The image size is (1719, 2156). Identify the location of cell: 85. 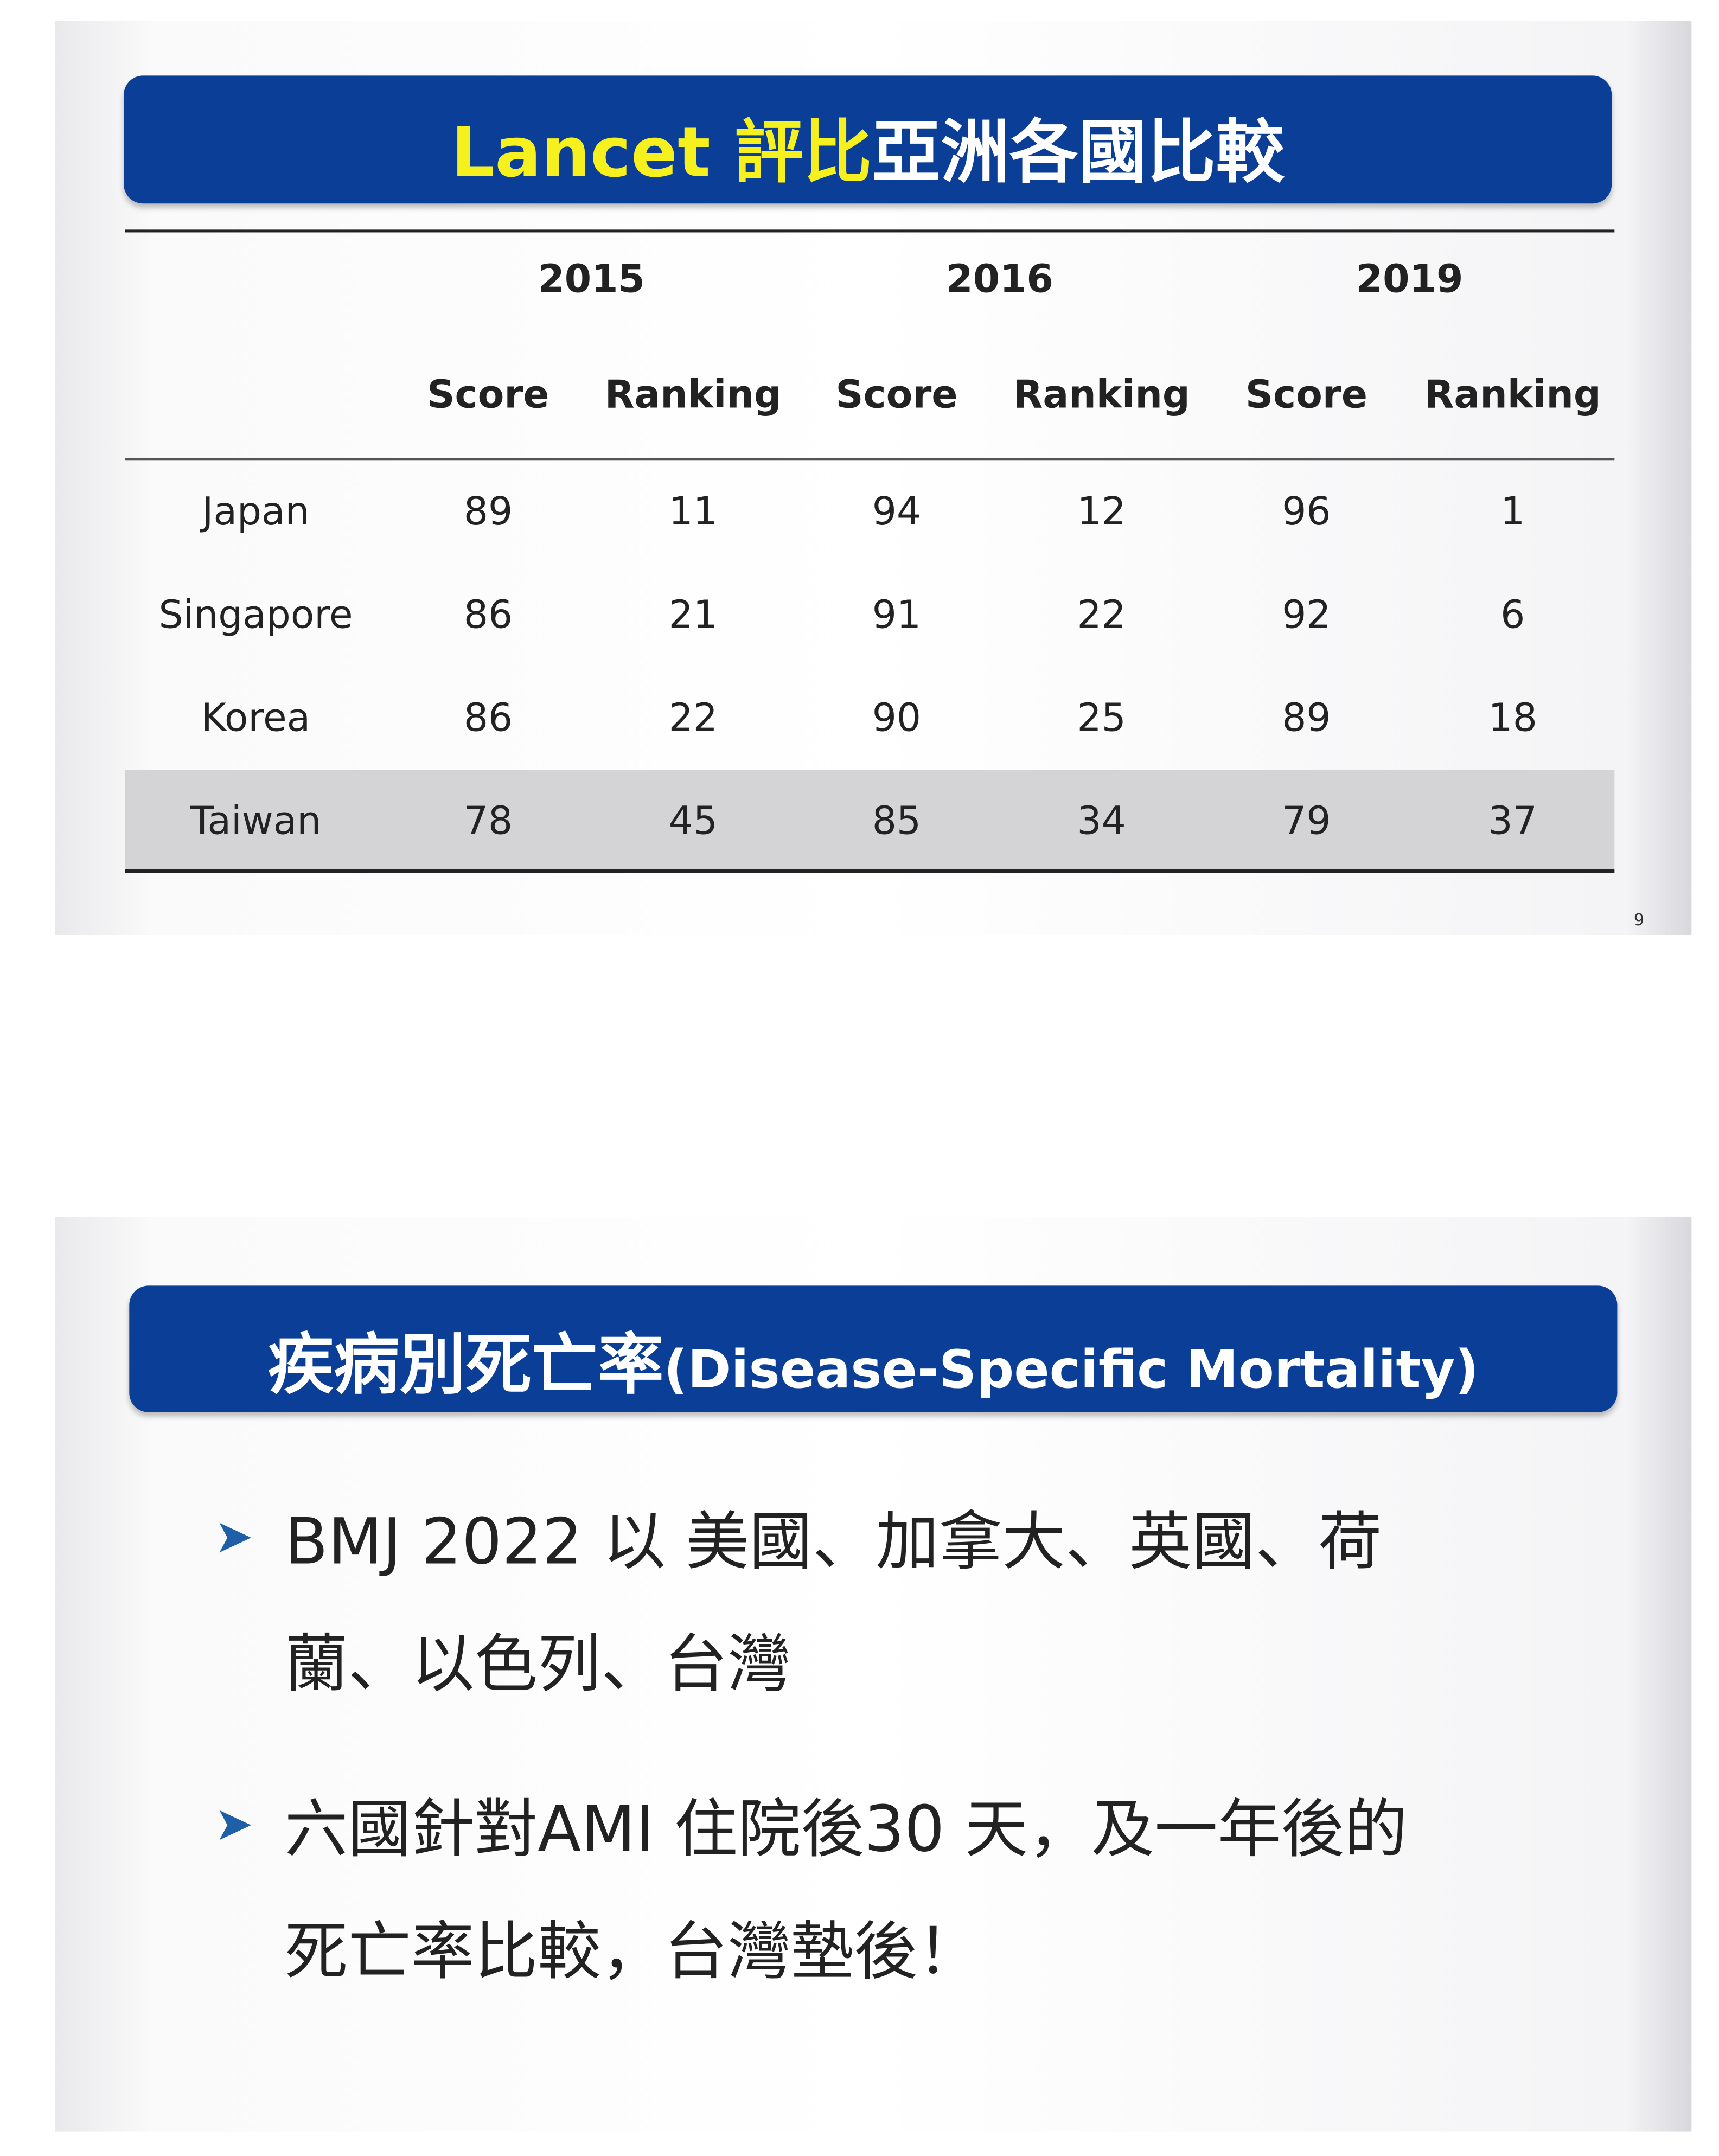
(897, 821).